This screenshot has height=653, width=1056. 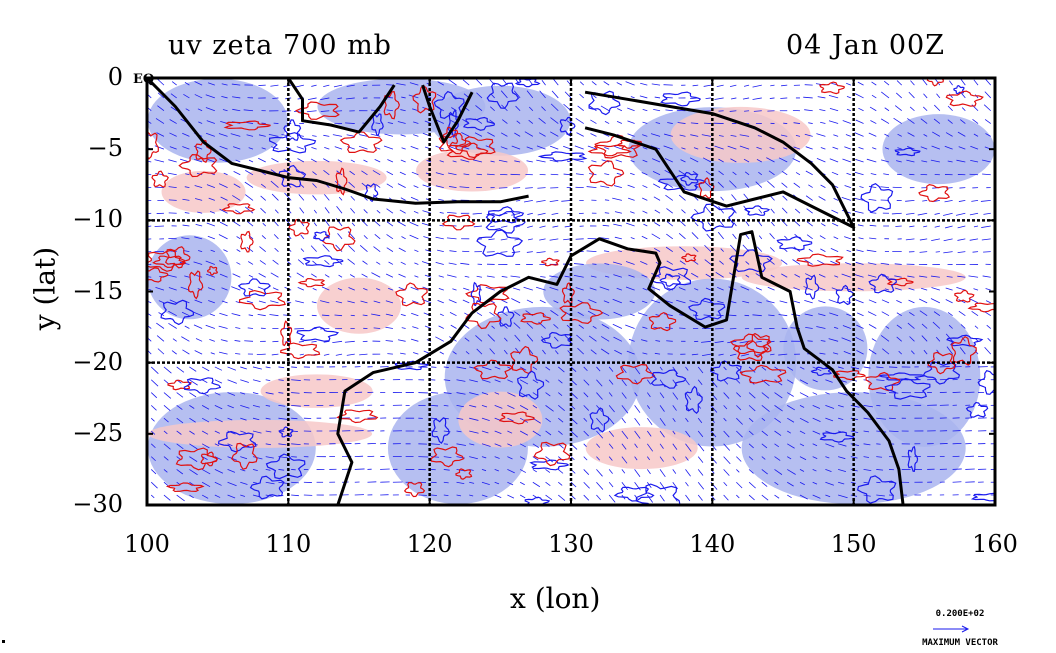 I want to click on y-axis-label: y (lat), so click(x=45, y=288).